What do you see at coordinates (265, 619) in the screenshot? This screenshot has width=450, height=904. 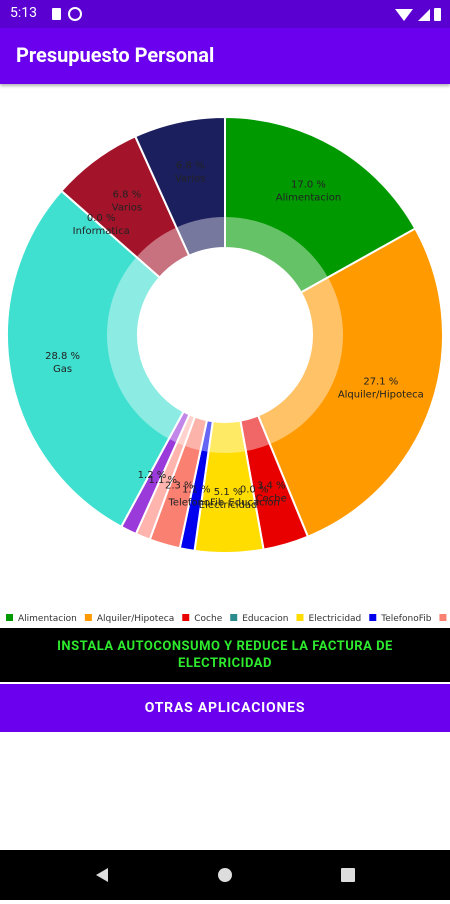 I see `legend-label: Educacion` at bounding box center [265, 619].